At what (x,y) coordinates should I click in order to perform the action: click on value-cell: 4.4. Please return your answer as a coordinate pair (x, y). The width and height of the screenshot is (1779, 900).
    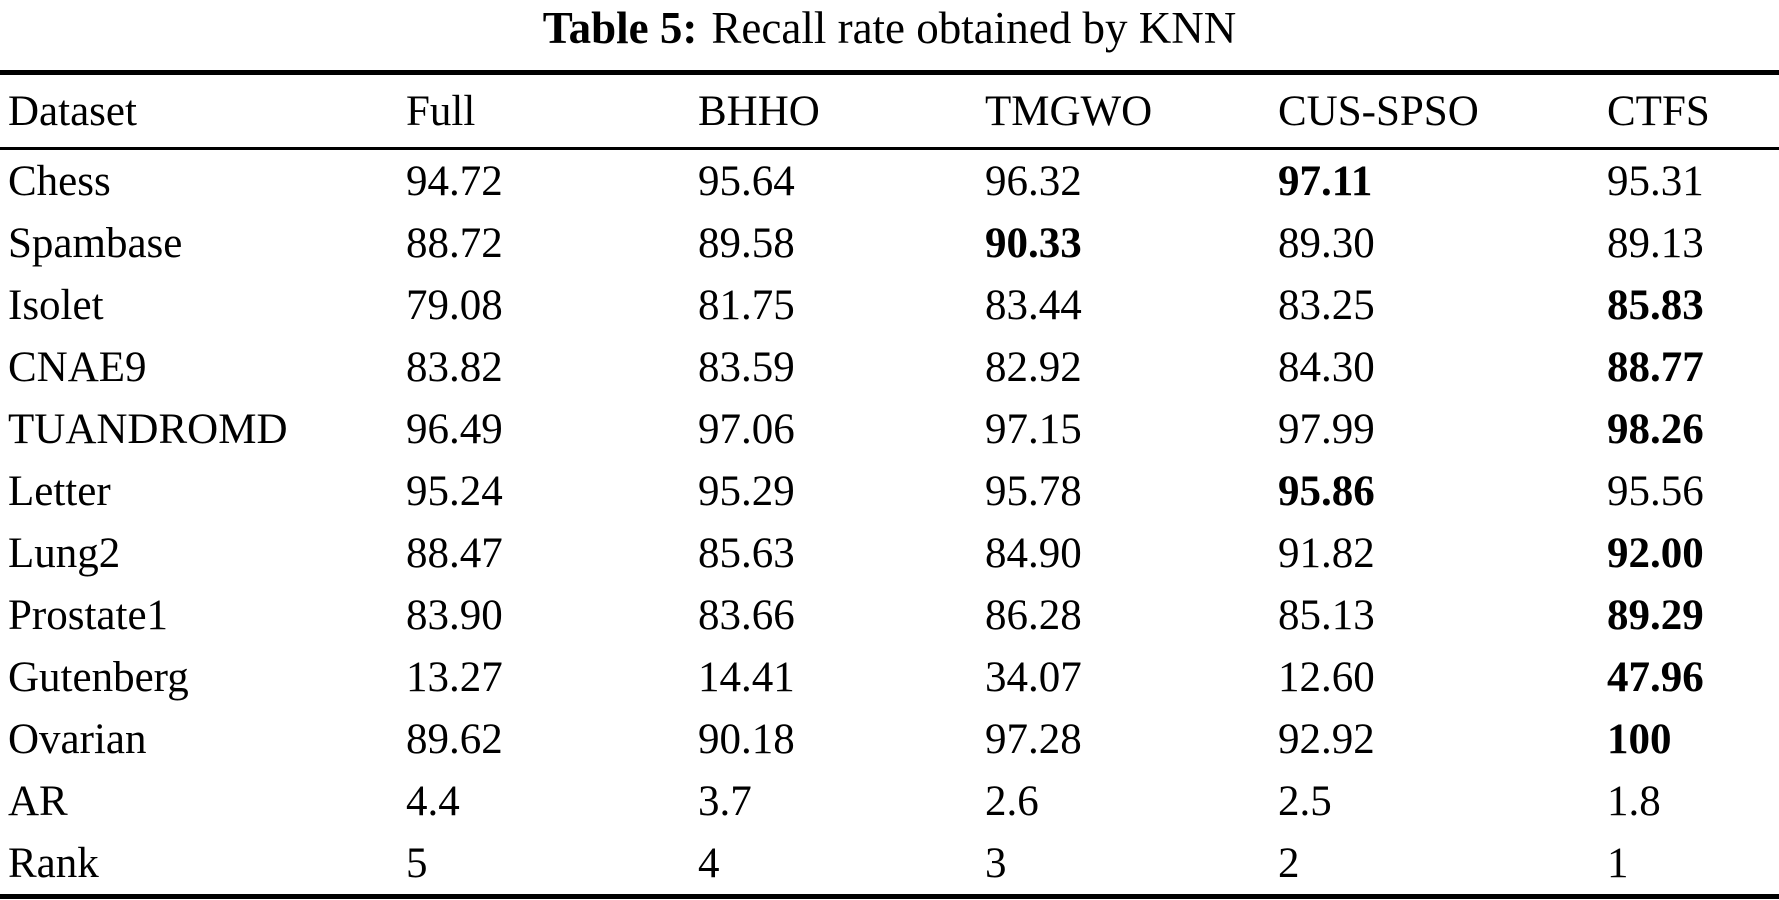
    Looking at the image, I should click on (433, 801).